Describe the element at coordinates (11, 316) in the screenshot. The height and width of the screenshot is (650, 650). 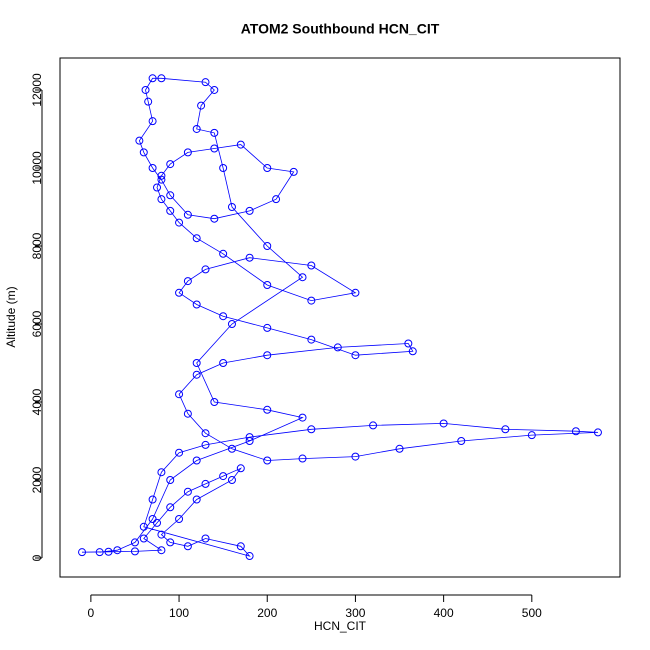
I see `y-axis-label: Altitude (m)` at that location.